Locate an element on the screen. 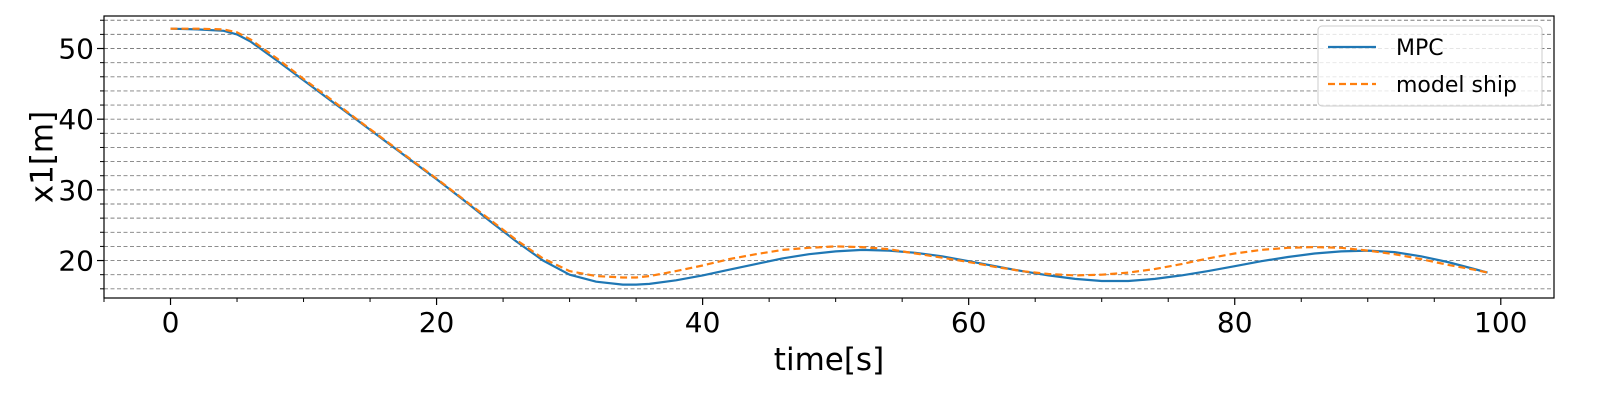  y-tick-label: 30 is located at coordinates (76, 190).